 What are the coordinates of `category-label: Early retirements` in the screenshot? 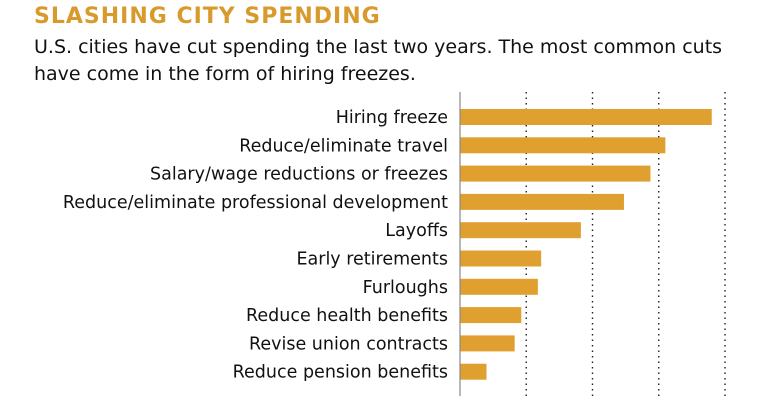 It's located at (372, 260).